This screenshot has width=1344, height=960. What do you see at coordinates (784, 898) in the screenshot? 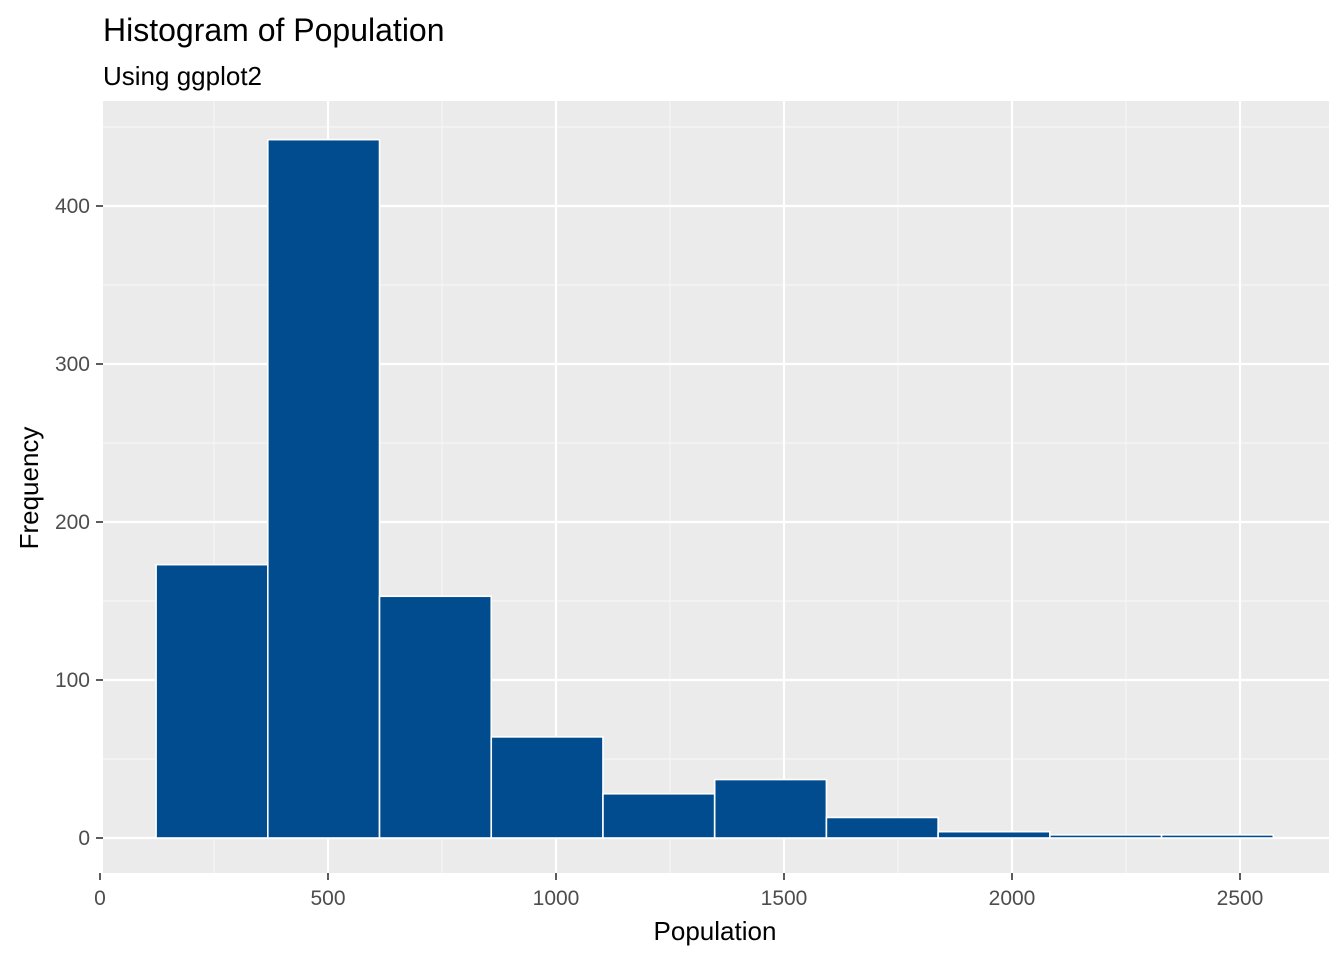
I see `x-tick-label: 1500` at bounding box center [784, 898].